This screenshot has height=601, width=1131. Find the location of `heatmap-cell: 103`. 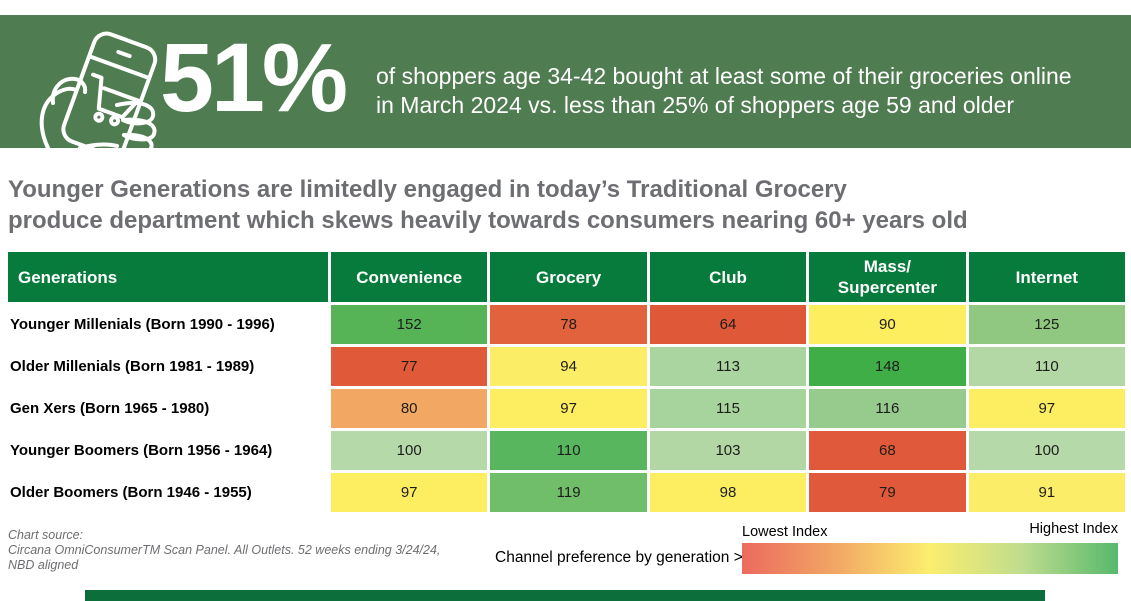

heatmap-cell: 103 is located at coordinates (728, 450).